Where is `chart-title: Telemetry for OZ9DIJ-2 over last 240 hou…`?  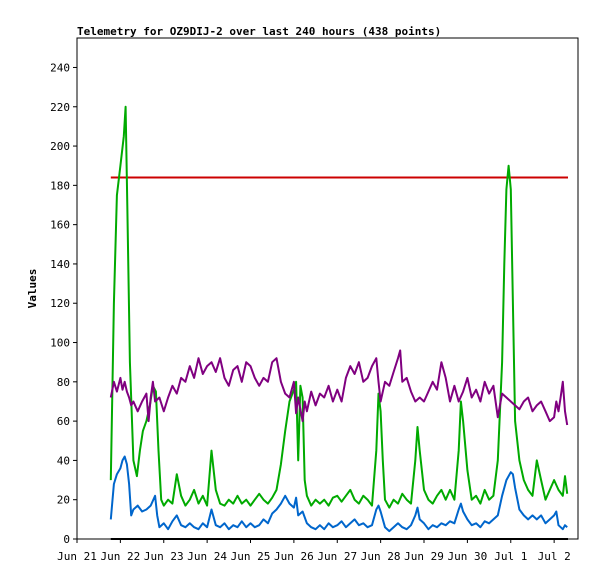
chart-title: Telemetry for OZ9DIJ-2 over last 240 hou… is located at coordinates (259, 31).